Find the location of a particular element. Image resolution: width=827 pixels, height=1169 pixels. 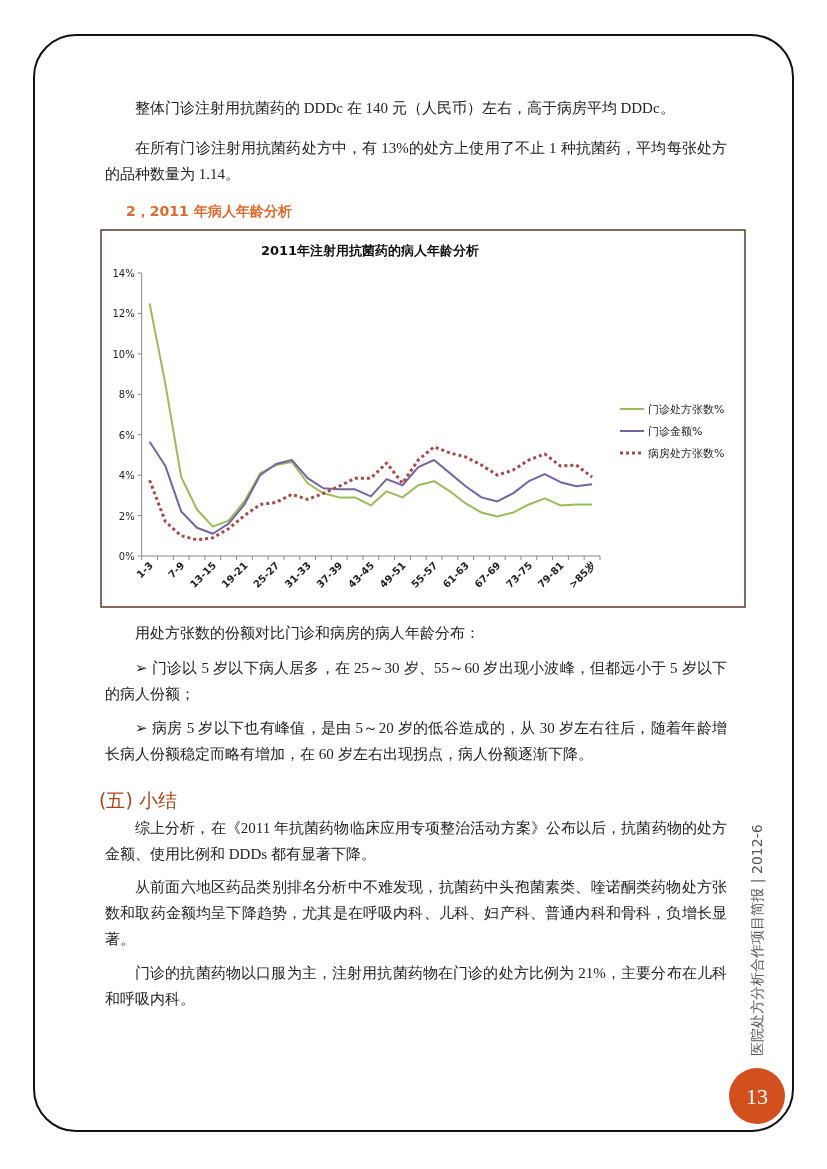

legend-label: 门诊处方张数% is located at coordinates (686, 409).